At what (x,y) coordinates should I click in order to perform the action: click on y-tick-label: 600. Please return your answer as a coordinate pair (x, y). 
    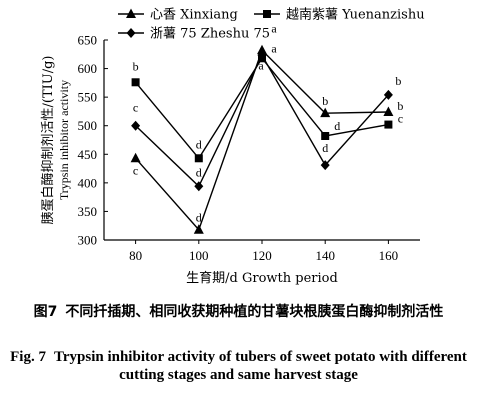
    Looking at the image, I should click on (88, 68).